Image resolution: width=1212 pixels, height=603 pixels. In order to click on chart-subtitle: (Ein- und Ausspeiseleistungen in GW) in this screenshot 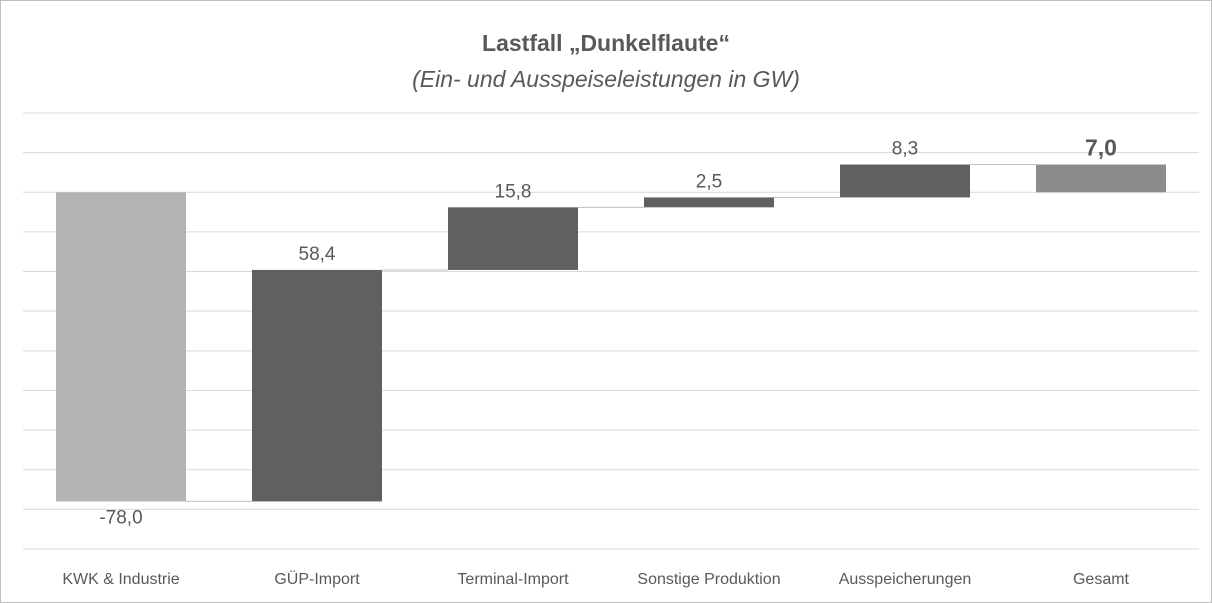, I will do `click(606, 79)`.